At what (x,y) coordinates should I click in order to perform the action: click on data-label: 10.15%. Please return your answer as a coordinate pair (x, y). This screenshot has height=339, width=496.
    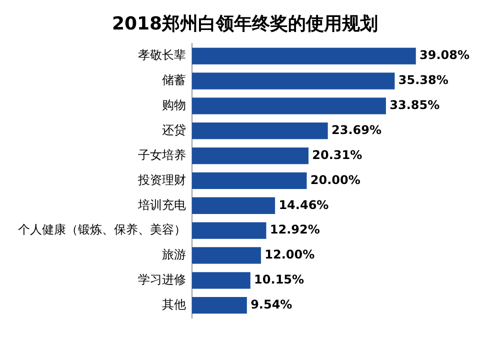
    Looking at the image, I should click on (279, 279).